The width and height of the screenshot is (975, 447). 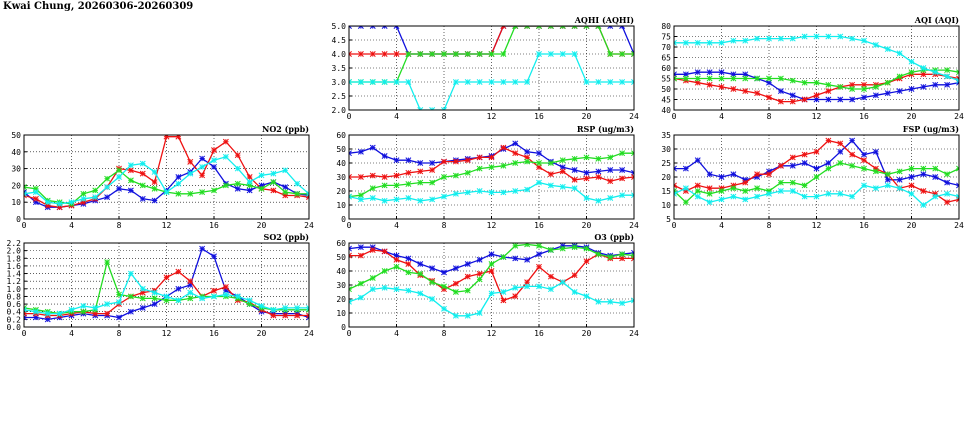 I want to click on y-tick-label: 1.2, so click(x=14, y=281).